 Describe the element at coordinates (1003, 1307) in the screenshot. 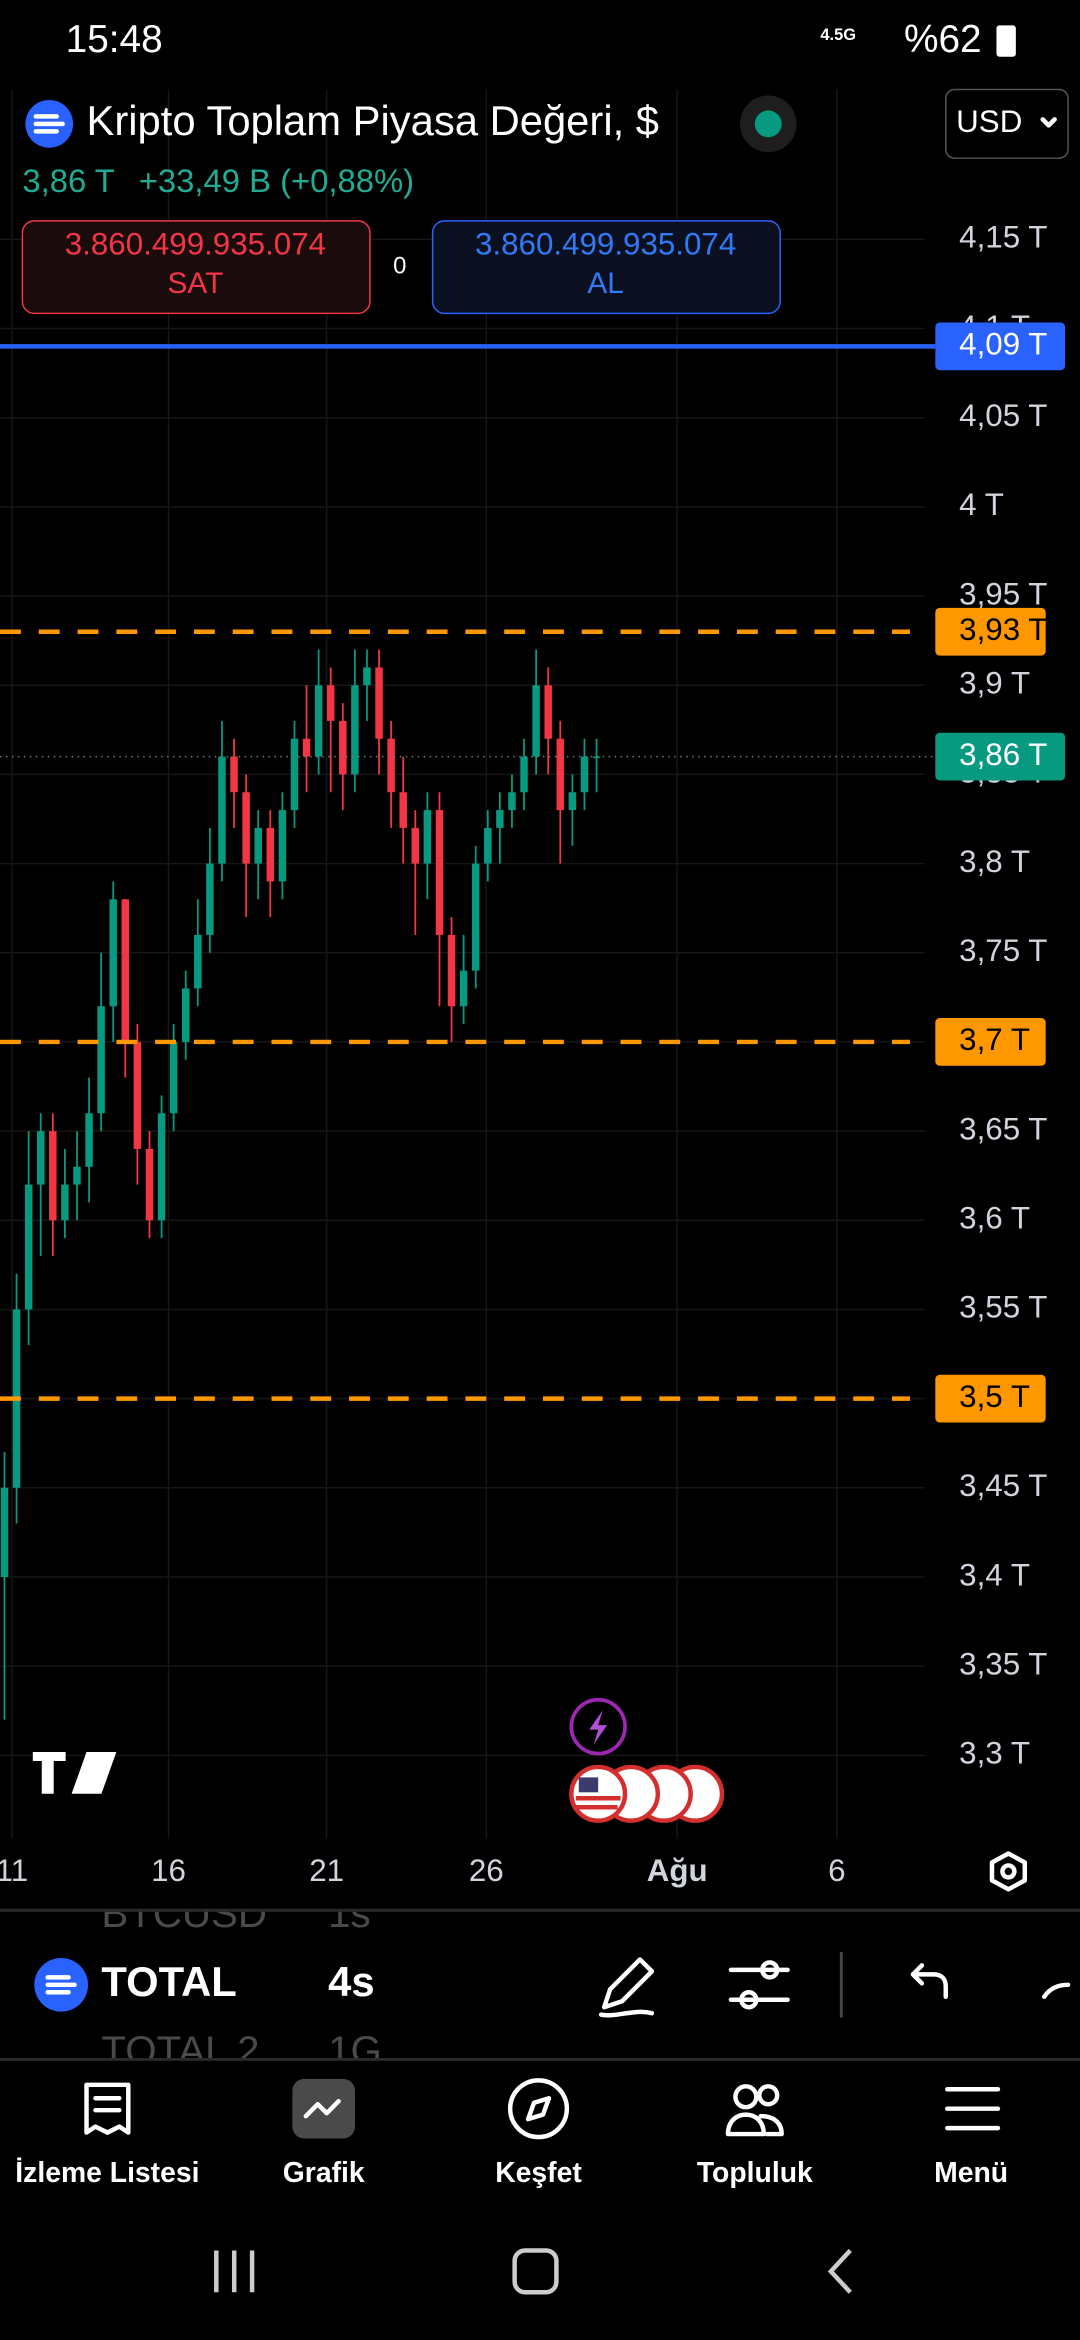

I see `y-tick-label: 3,55 T` at that location.